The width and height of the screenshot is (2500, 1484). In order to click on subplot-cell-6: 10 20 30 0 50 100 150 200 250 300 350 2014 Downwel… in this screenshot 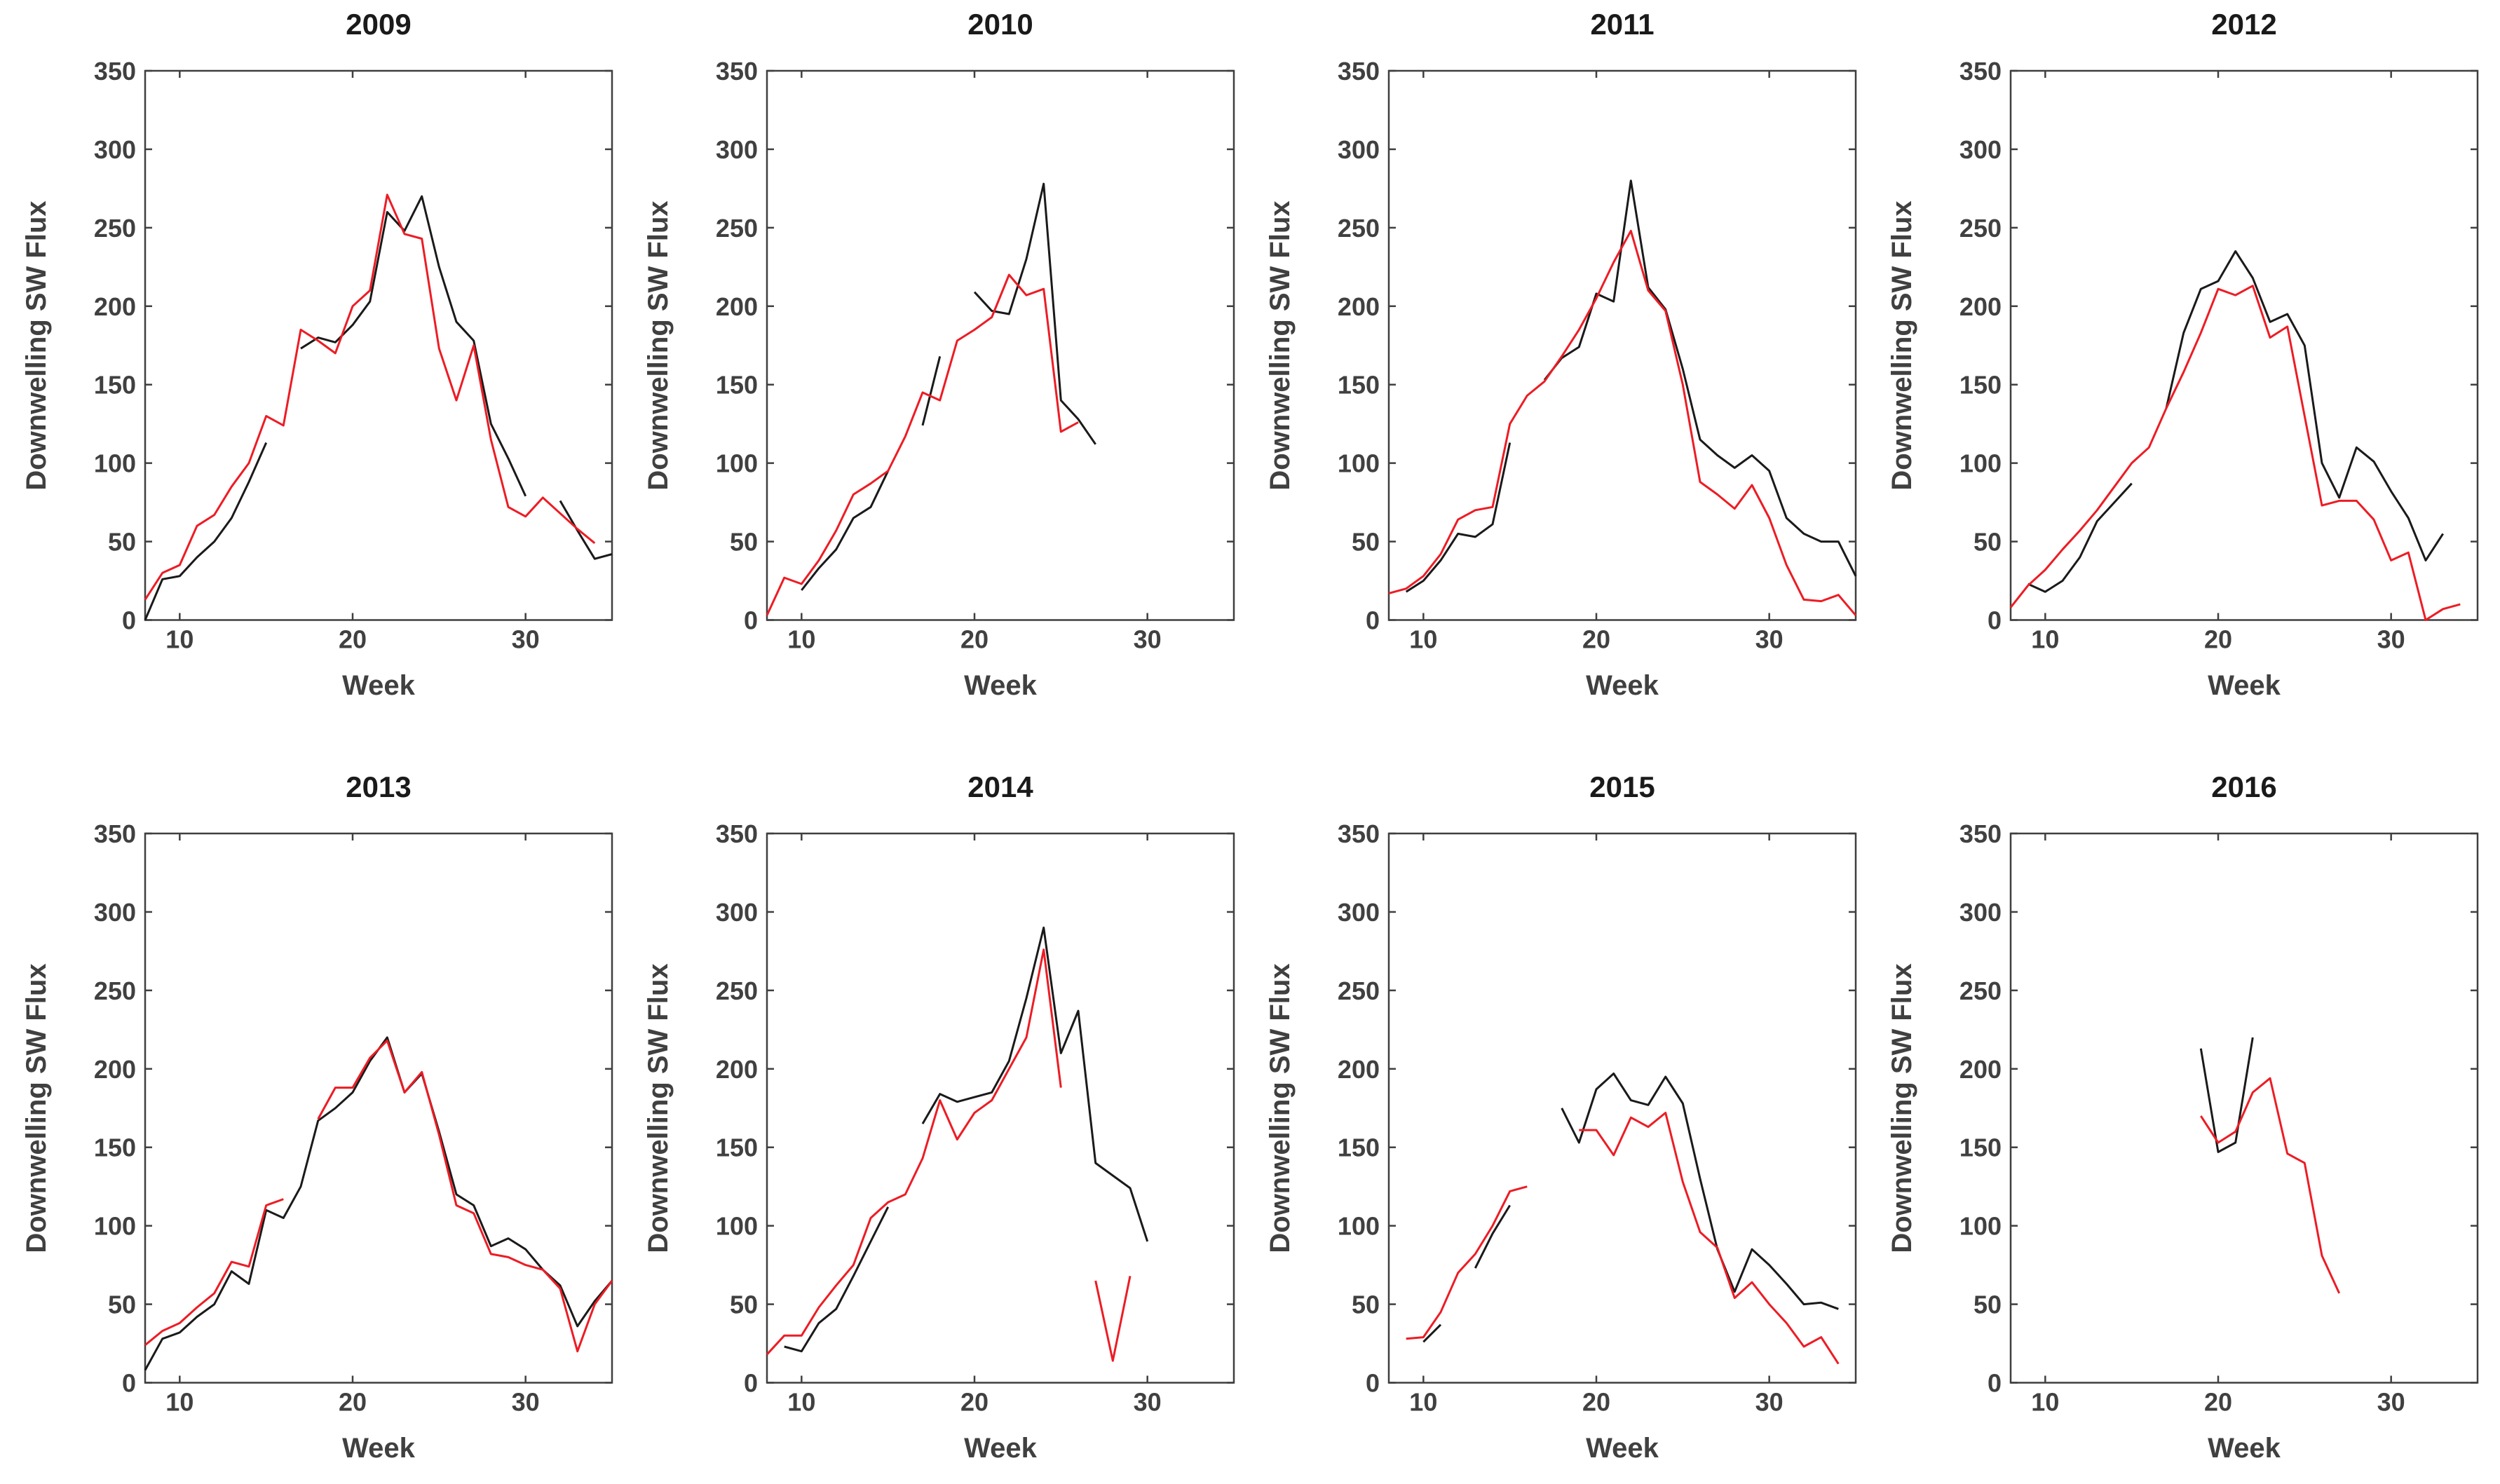, I will do `click(933, 1123)`.